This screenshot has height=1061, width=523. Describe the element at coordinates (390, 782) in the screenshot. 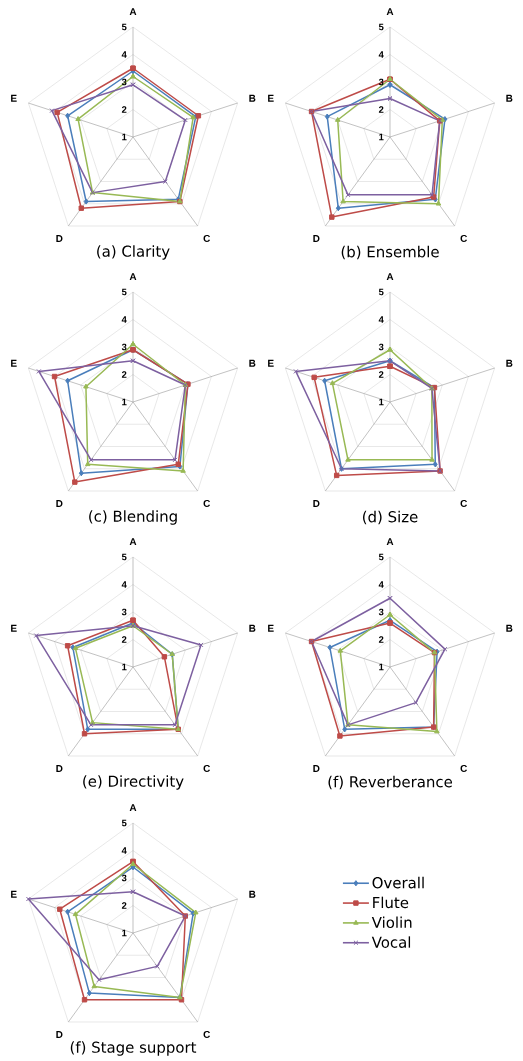

I see `text: (f) Reverberance` at that location.